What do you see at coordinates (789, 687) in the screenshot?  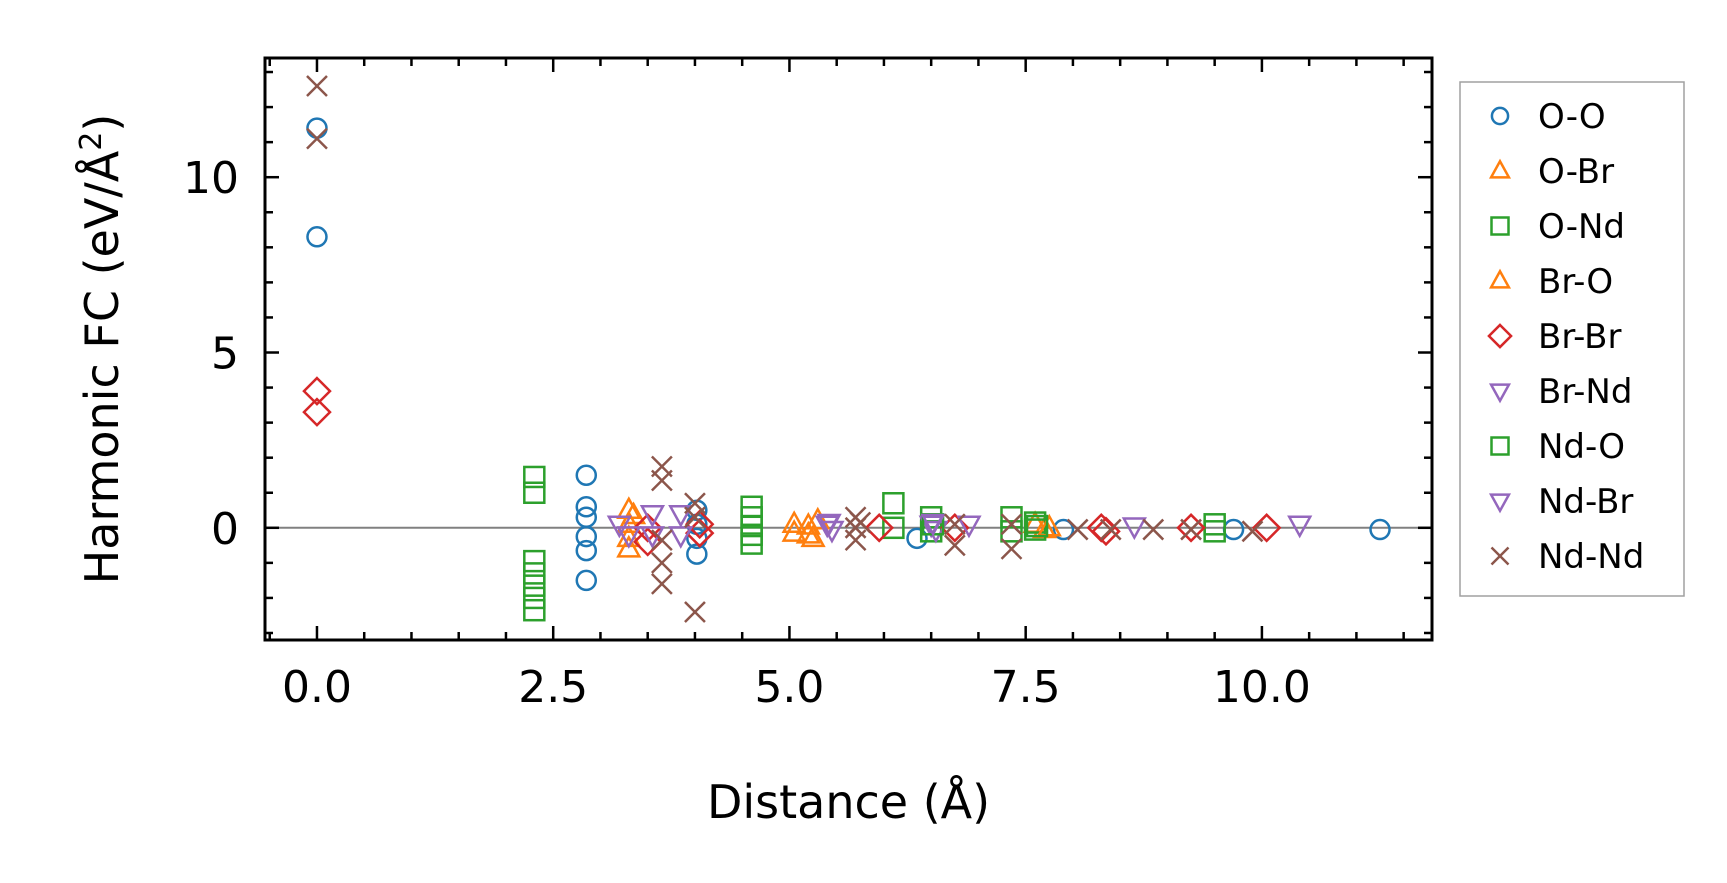 I see `x-tick-label: 5.0` at bounding box center [789, 687].